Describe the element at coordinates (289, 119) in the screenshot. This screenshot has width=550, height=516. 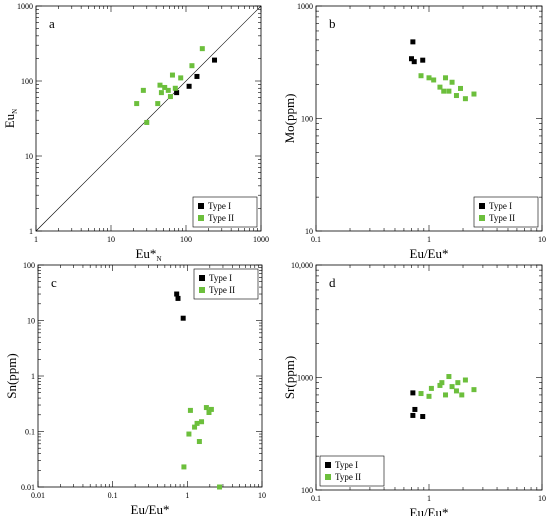
I see `y-axis-label: Mo(ppm)` at that location.